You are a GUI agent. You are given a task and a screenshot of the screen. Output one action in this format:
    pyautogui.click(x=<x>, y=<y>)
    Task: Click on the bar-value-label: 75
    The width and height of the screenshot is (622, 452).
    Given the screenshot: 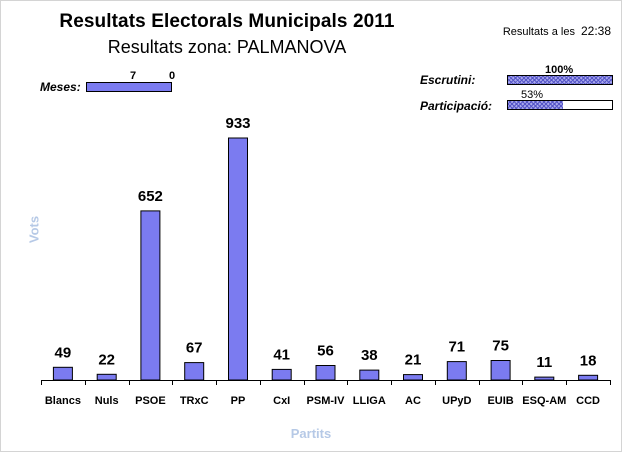 What is the action you would take?
    pyautogui.click(x=500, y=346)
    